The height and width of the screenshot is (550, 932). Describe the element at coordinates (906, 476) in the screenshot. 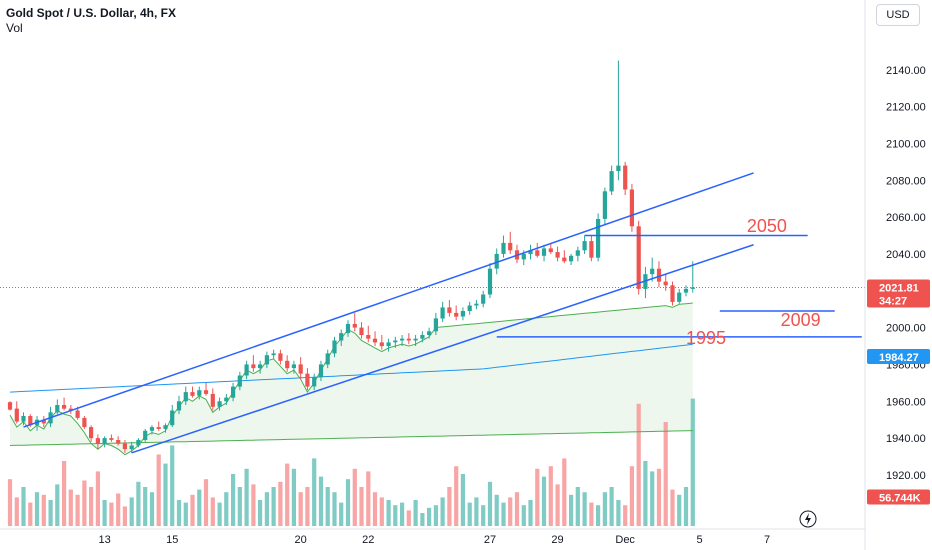

I see `price-tick-label: 1920.00` at that location.